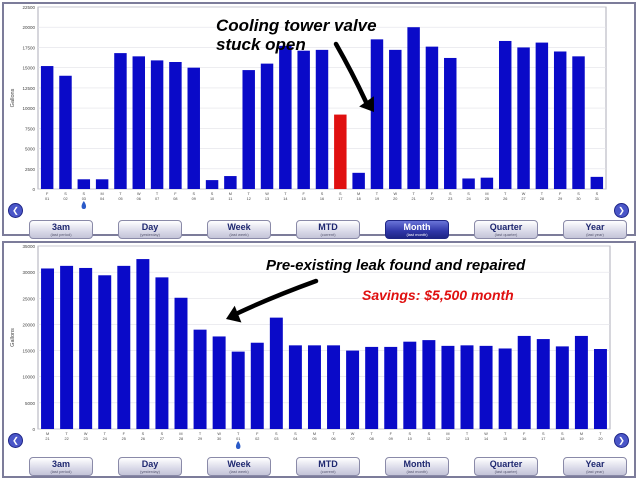  I want to click on x-tick-date: 09, so click(194, 199).